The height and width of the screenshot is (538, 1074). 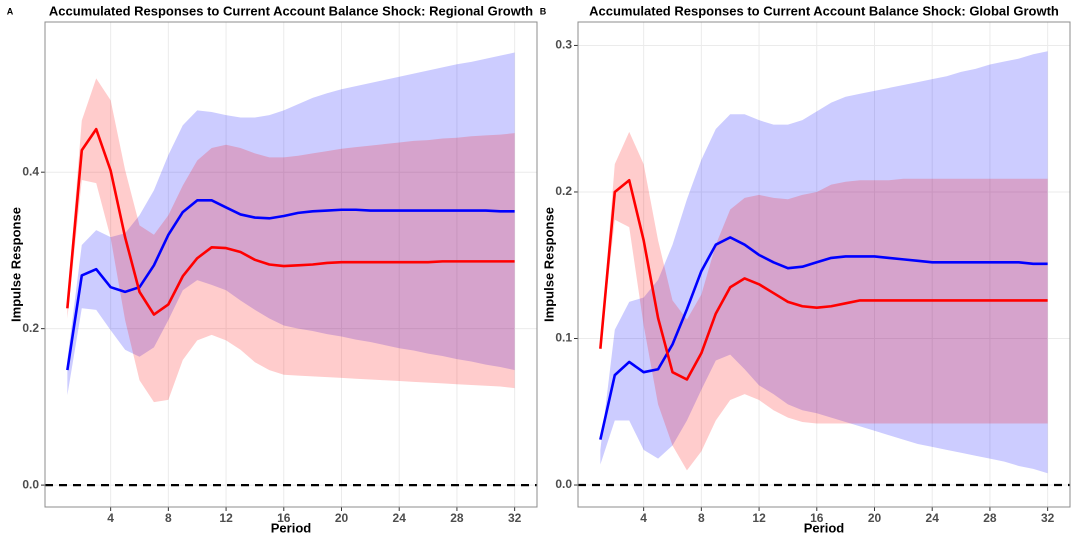 What do you see at coordinates (10, 11) in the screenshot?
I see `panel-label: A` at bounding box center [10, 11].